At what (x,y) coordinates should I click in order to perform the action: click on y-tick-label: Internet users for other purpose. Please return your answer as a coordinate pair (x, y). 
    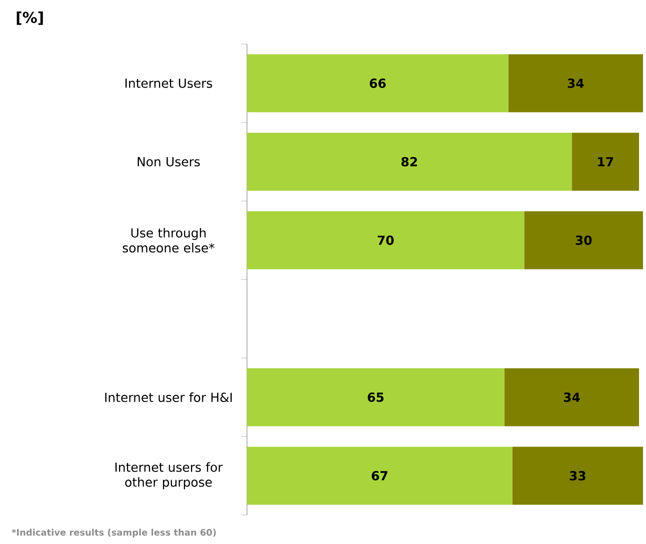
    Looking at the image, I should click on (169, 476).